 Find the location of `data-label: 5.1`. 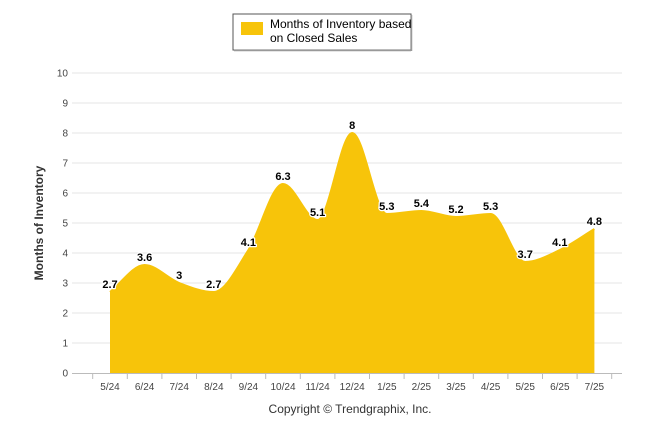

data-label: 5.1 is located at coordinates (317, 213).